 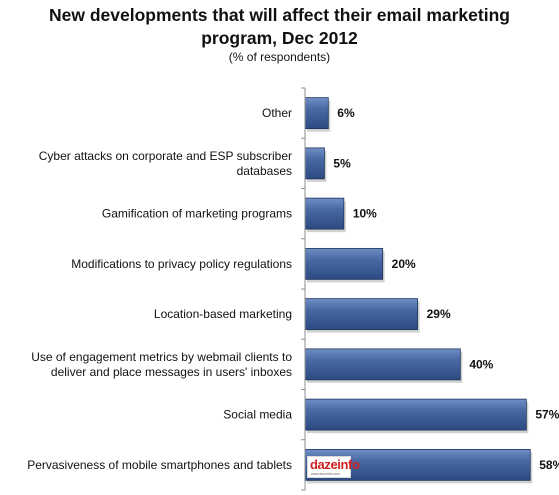 I want to click on logo-subtext: www.dazeinfo.com, so click(x=326, y=474).